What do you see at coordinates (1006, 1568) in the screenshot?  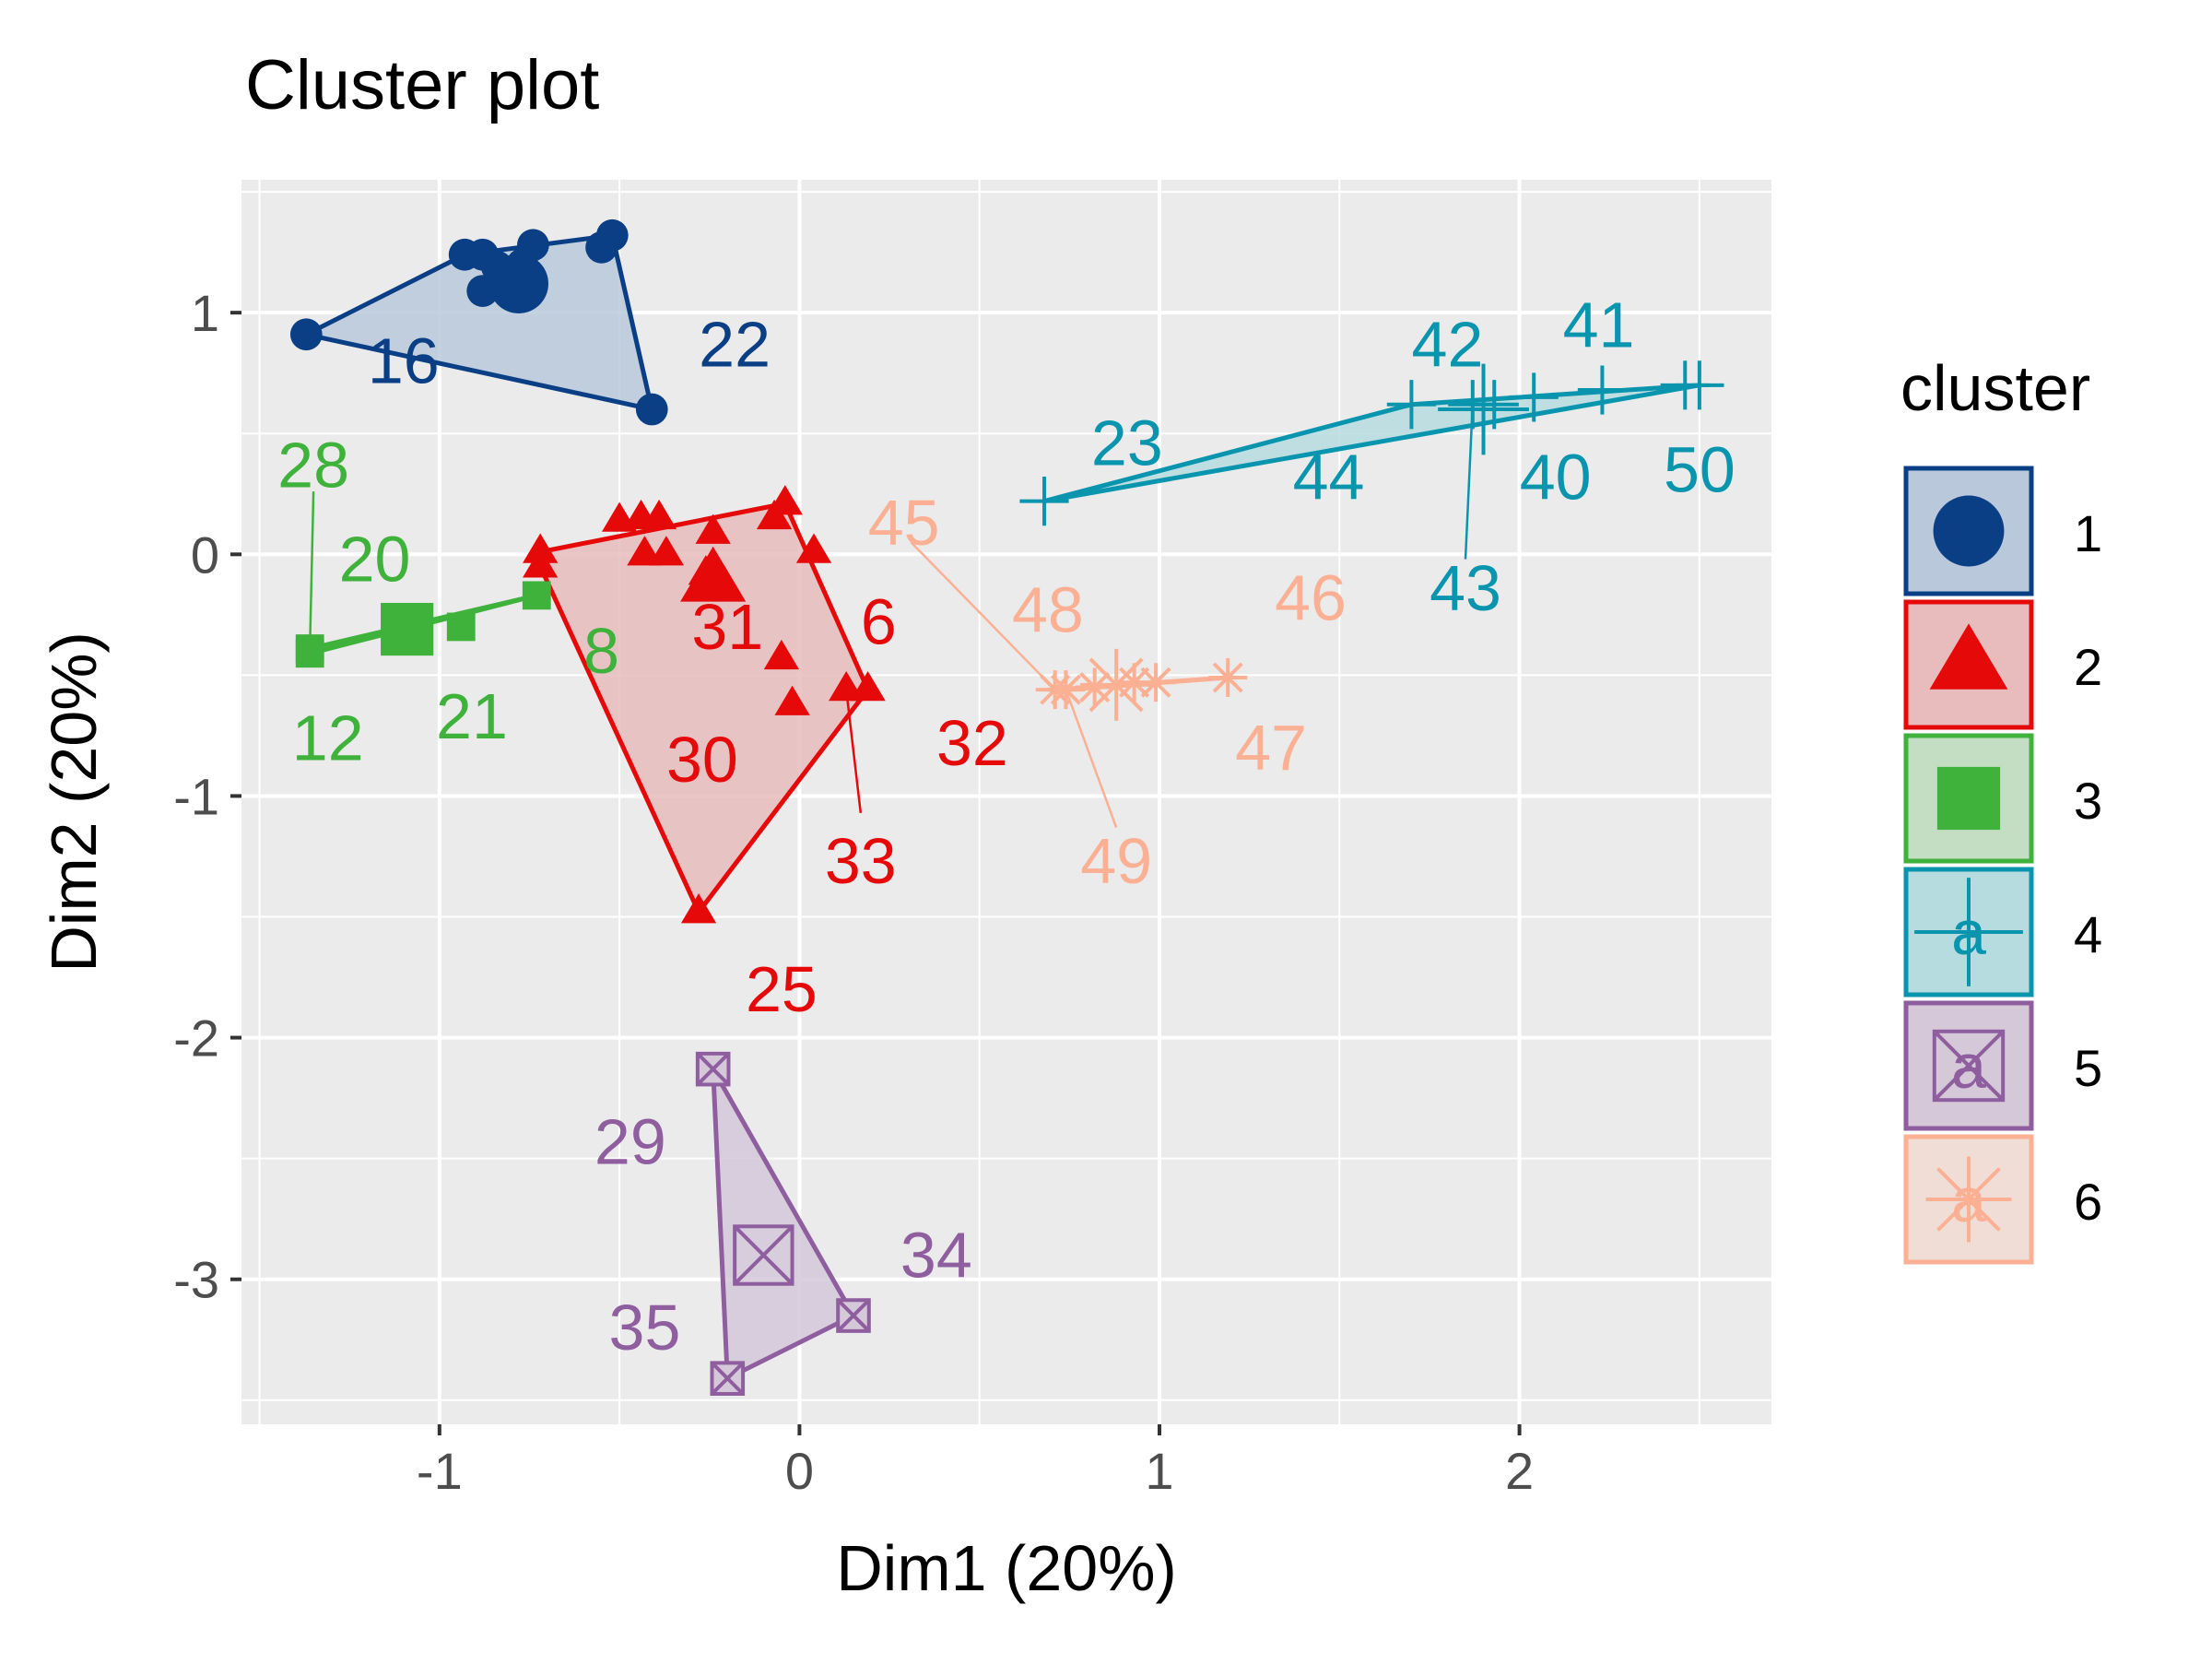 I see `x-axis-title: Dim1 (20%)` at bounding box center [1006, 1568].